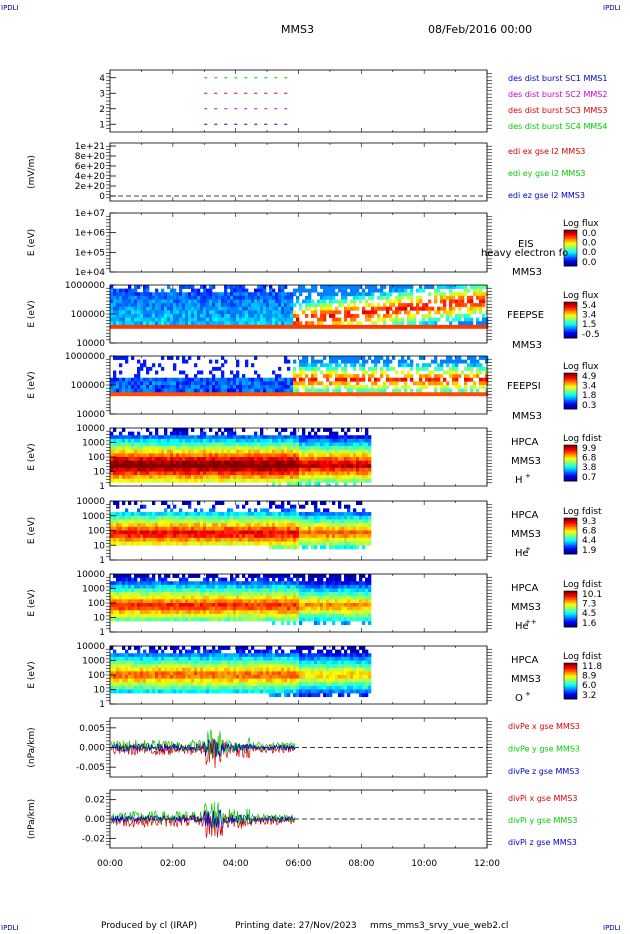 The image size is (630, 934). Describe the element at coordinates (570, 253) in the screenshot. I see `eis-colorbar-cell` at that location.